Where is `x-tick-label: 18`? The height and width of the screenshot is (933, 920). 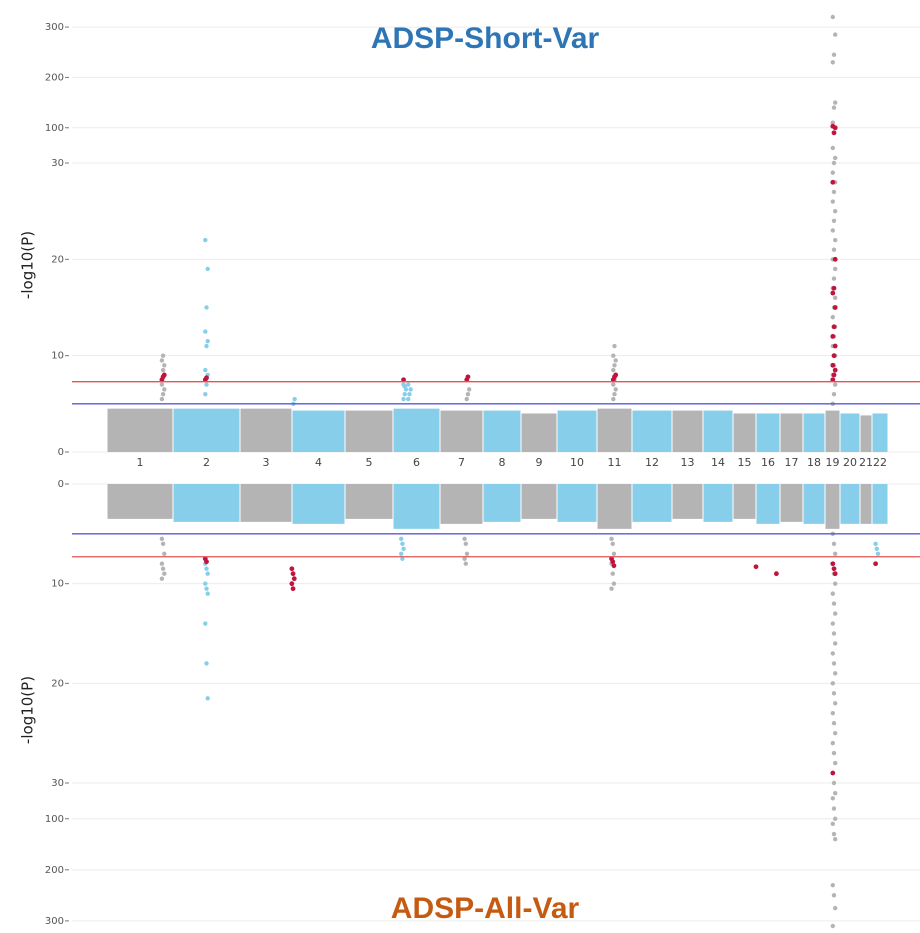
x-tick-label: 18 is located at coordinates (814, 462).